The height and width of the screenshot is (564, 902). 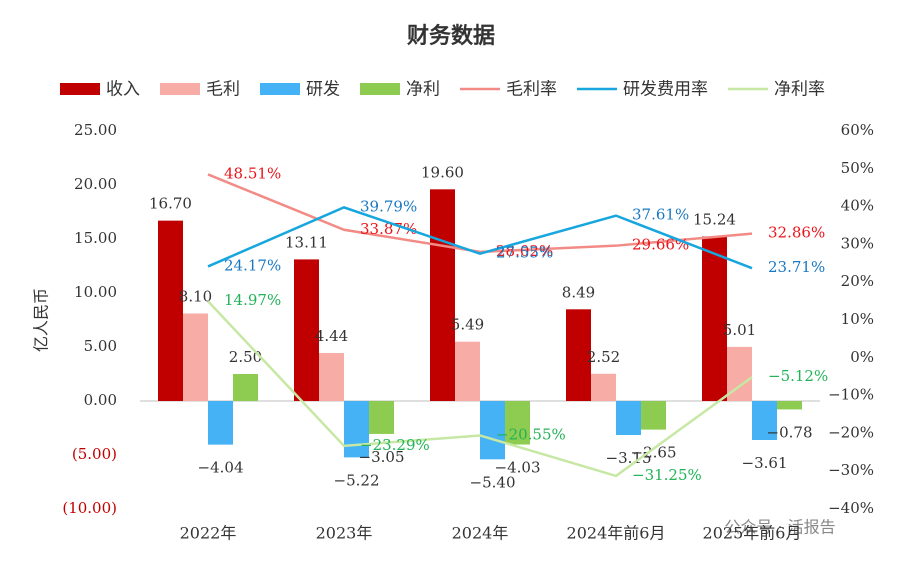 What do you see at coordinates (857, 206) in the screenshot?
I see `y2-tick-label: 40%` at bounding box center [857, 206].